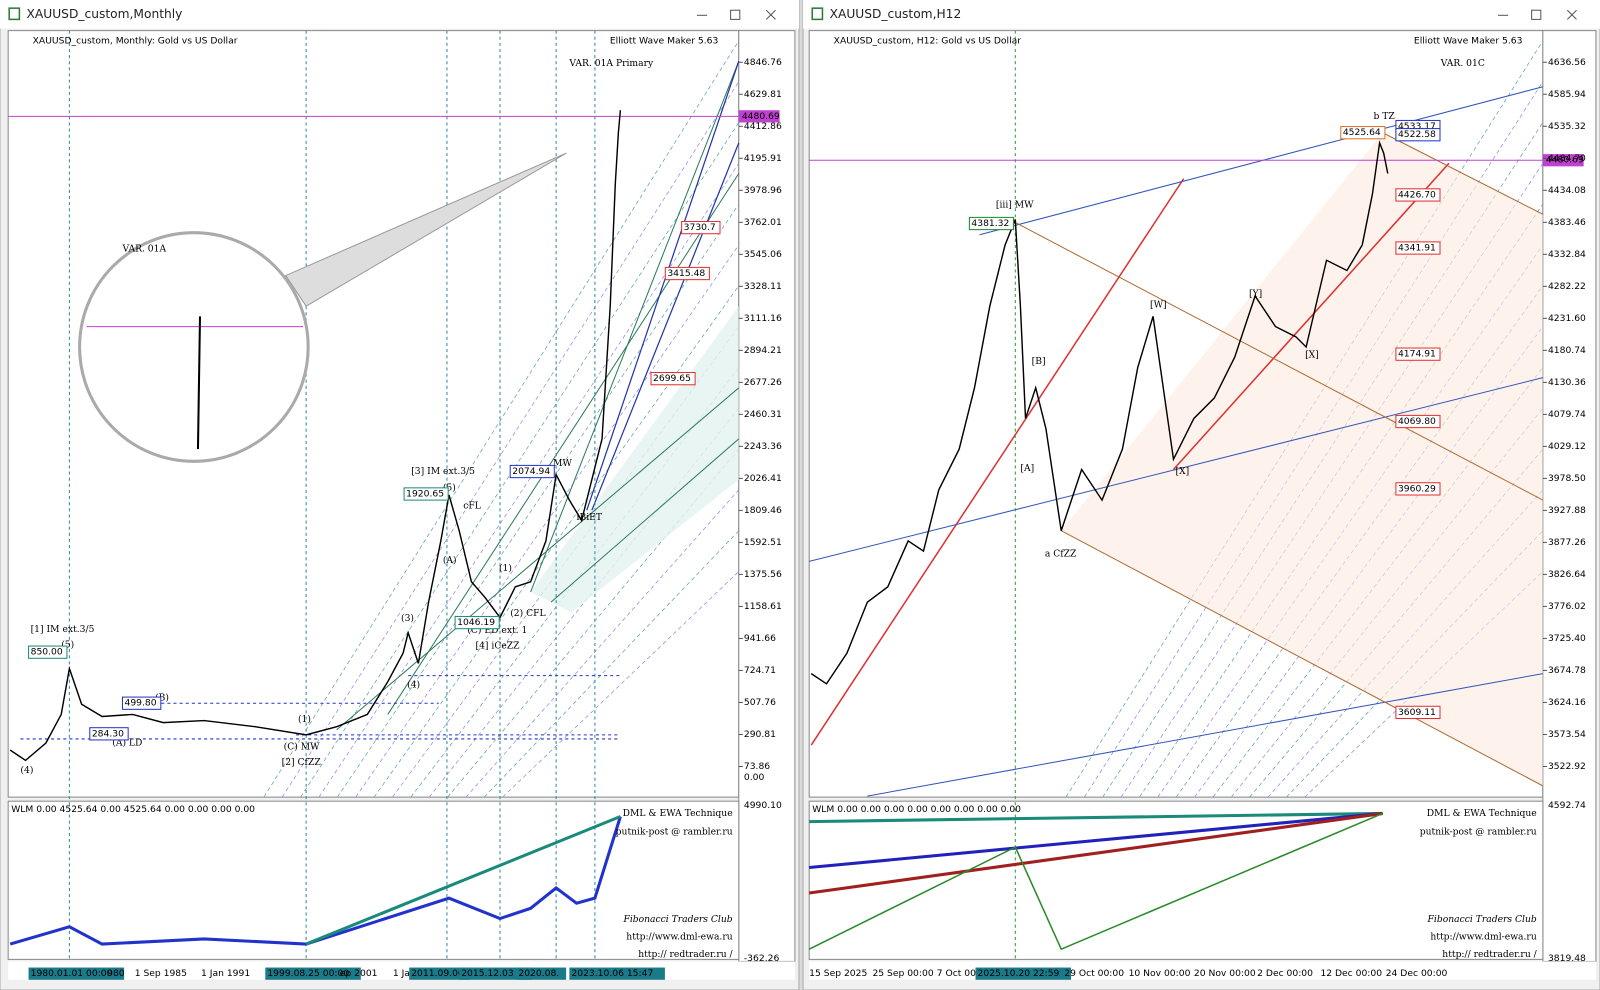 The image size is (1600, 990). Describe the element at coordinates (116, 973) in the screenshot. I see `date-axis-label: 980` at that location.